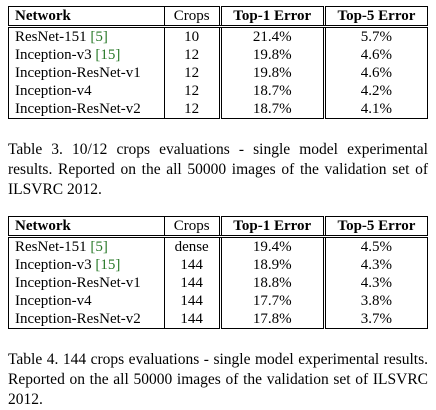 The width and height of the screenshot is (436, 410). Describe the element at coordinates (271, 283) in the screenshot. I see `cell-top1: 18.8%` at that location.